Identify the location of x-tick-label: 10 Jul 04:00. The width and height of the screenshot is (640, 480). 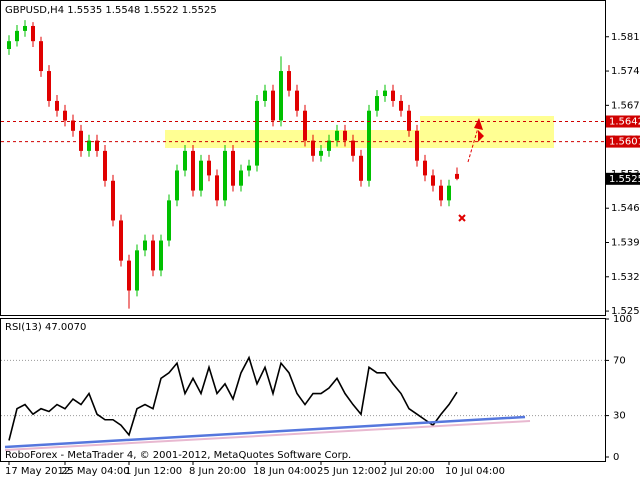
(475, 471).